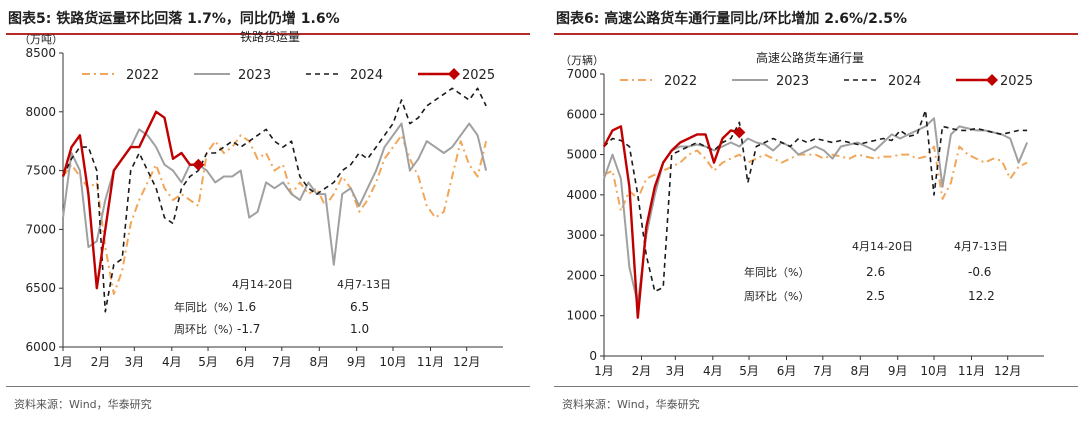 This screenshot has height=421, width=1080. Describe the element at coordinates (815, 178) in the screenshot. I see `series-line-2022` at that location.